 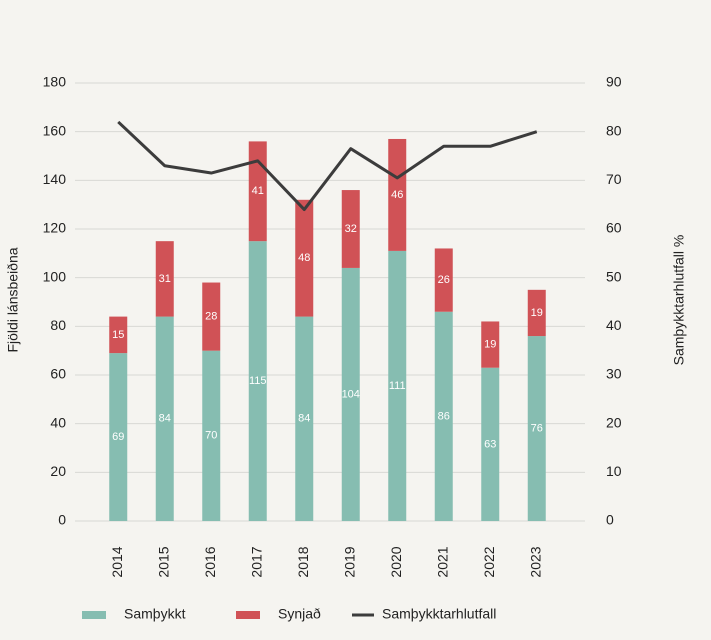 I want to click on value-label: 15, so click(x=118, y=335).